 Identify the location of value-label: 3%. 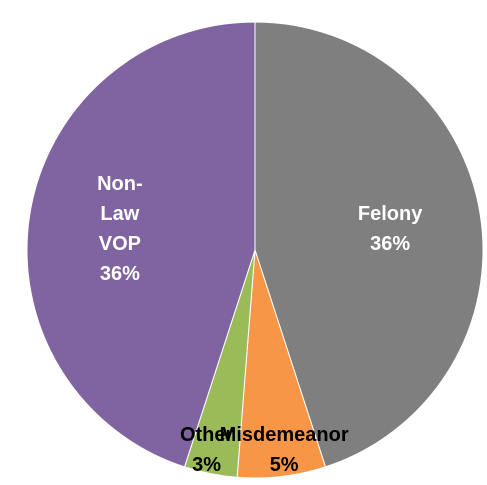
(207, 465).